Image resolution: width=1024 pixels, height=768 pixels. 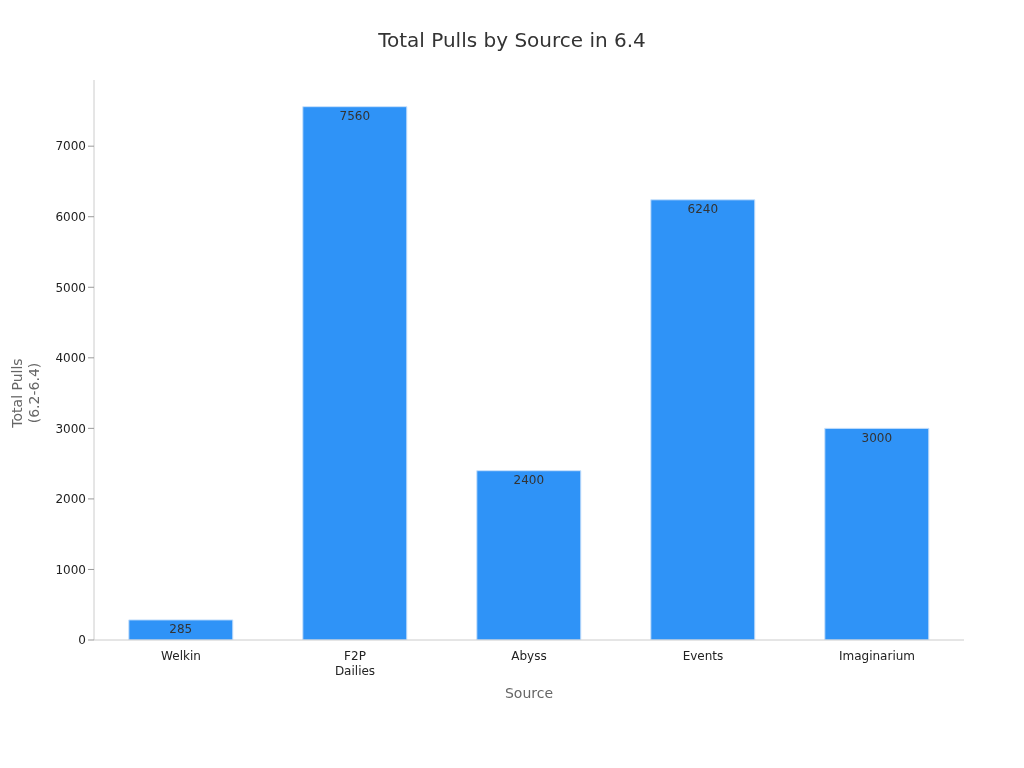 What do you see at coordinates (70, 499) in the screenshot?
I see `y-tick-label: 2000` at bounding box center [70, 499].